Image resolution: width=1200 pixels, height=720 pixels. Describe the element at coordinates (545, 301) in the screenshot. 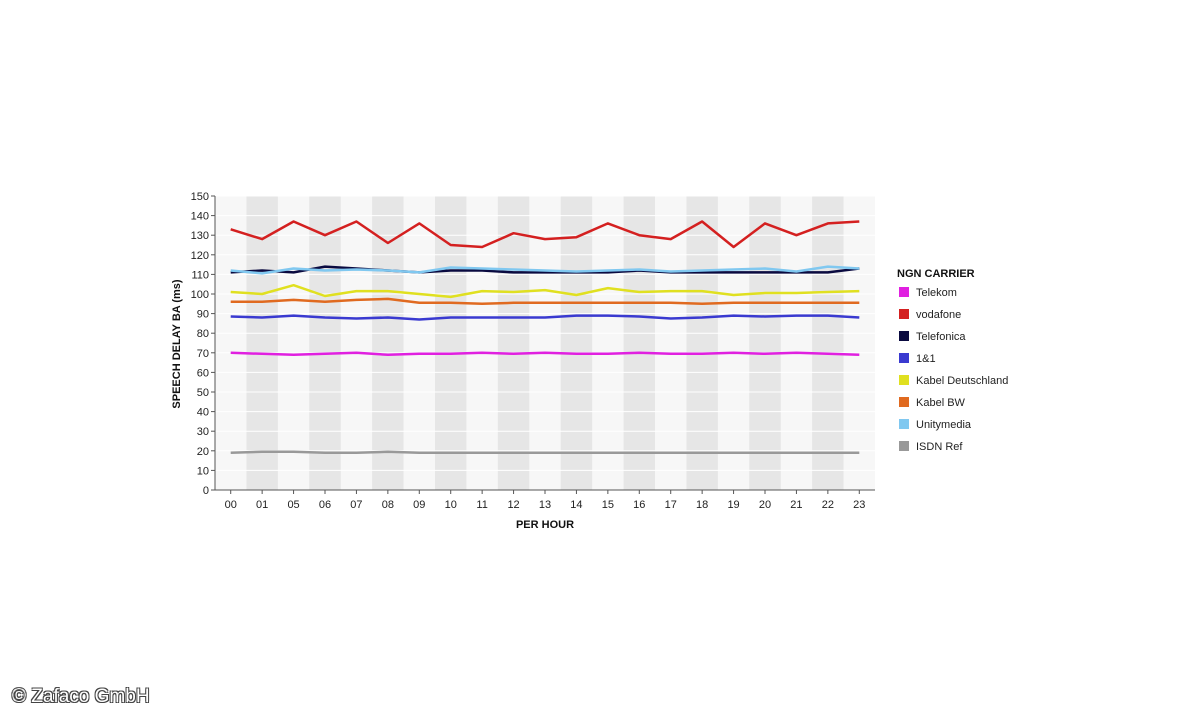

I see `series-line-kabel-bw` at that location.